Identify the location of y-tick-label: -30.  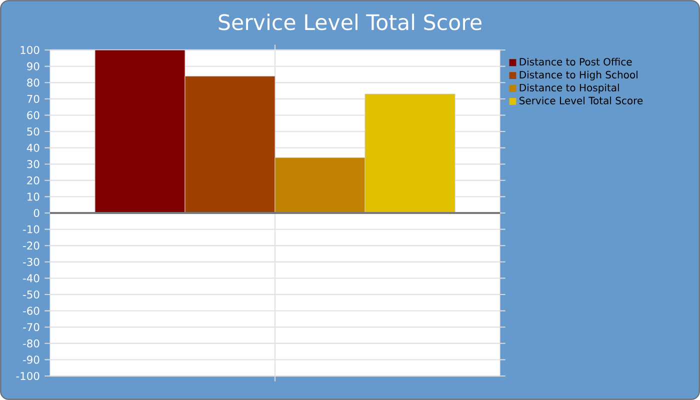
(31, 262).